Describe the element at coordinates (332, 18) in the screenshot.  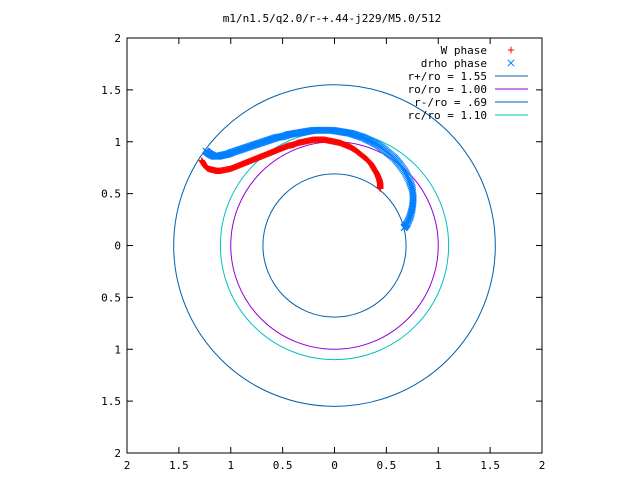
I see `chart-title: m1/n1.5/q2.0/r-+.44-j229/M5.0/512` at that location.